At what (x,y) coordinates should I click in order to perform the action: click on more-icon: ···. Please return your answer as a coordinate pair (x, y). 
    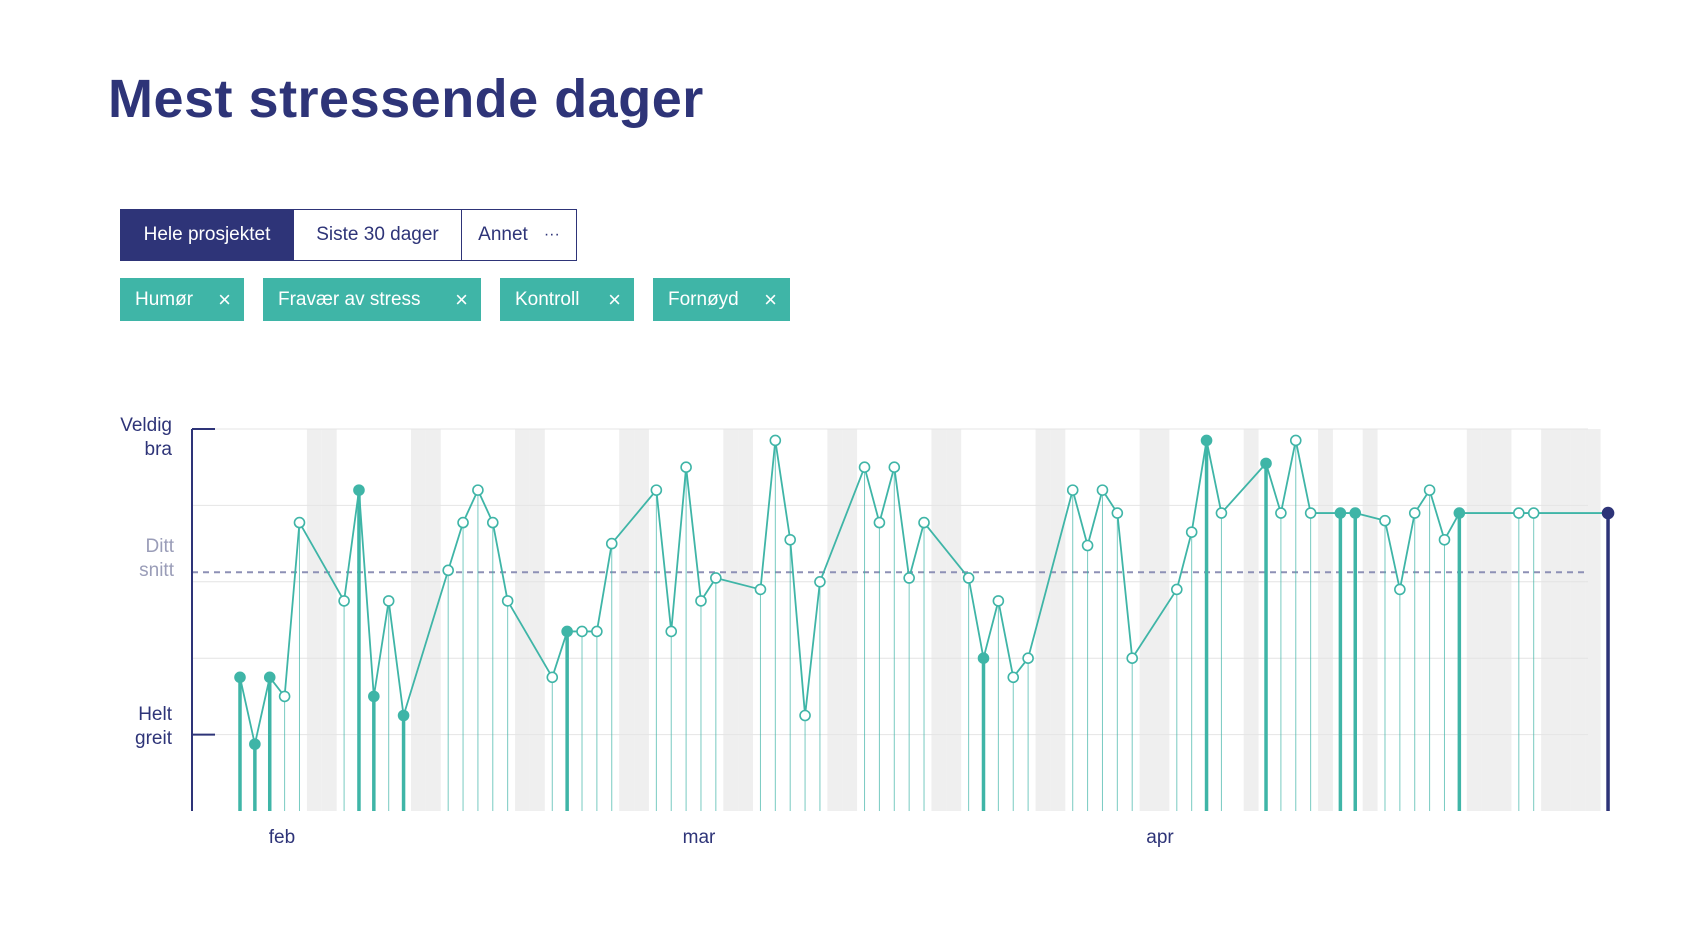
    Looking at the image, I should click on (551, 234).